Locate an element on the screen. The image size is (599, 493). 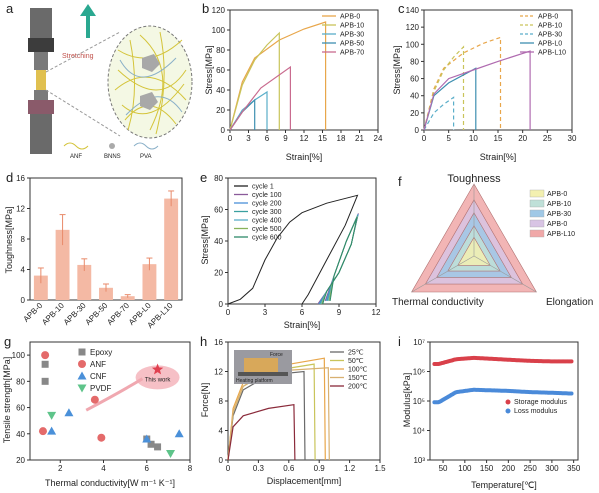
legend-label: CNF is located at coordinates (98, 376).